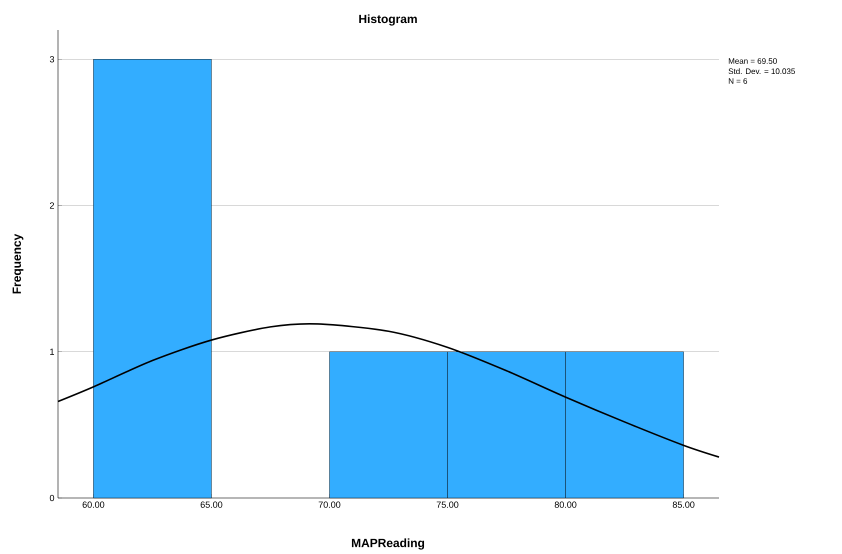  I want to click on y-tick-label: 3, so click(52, 59).